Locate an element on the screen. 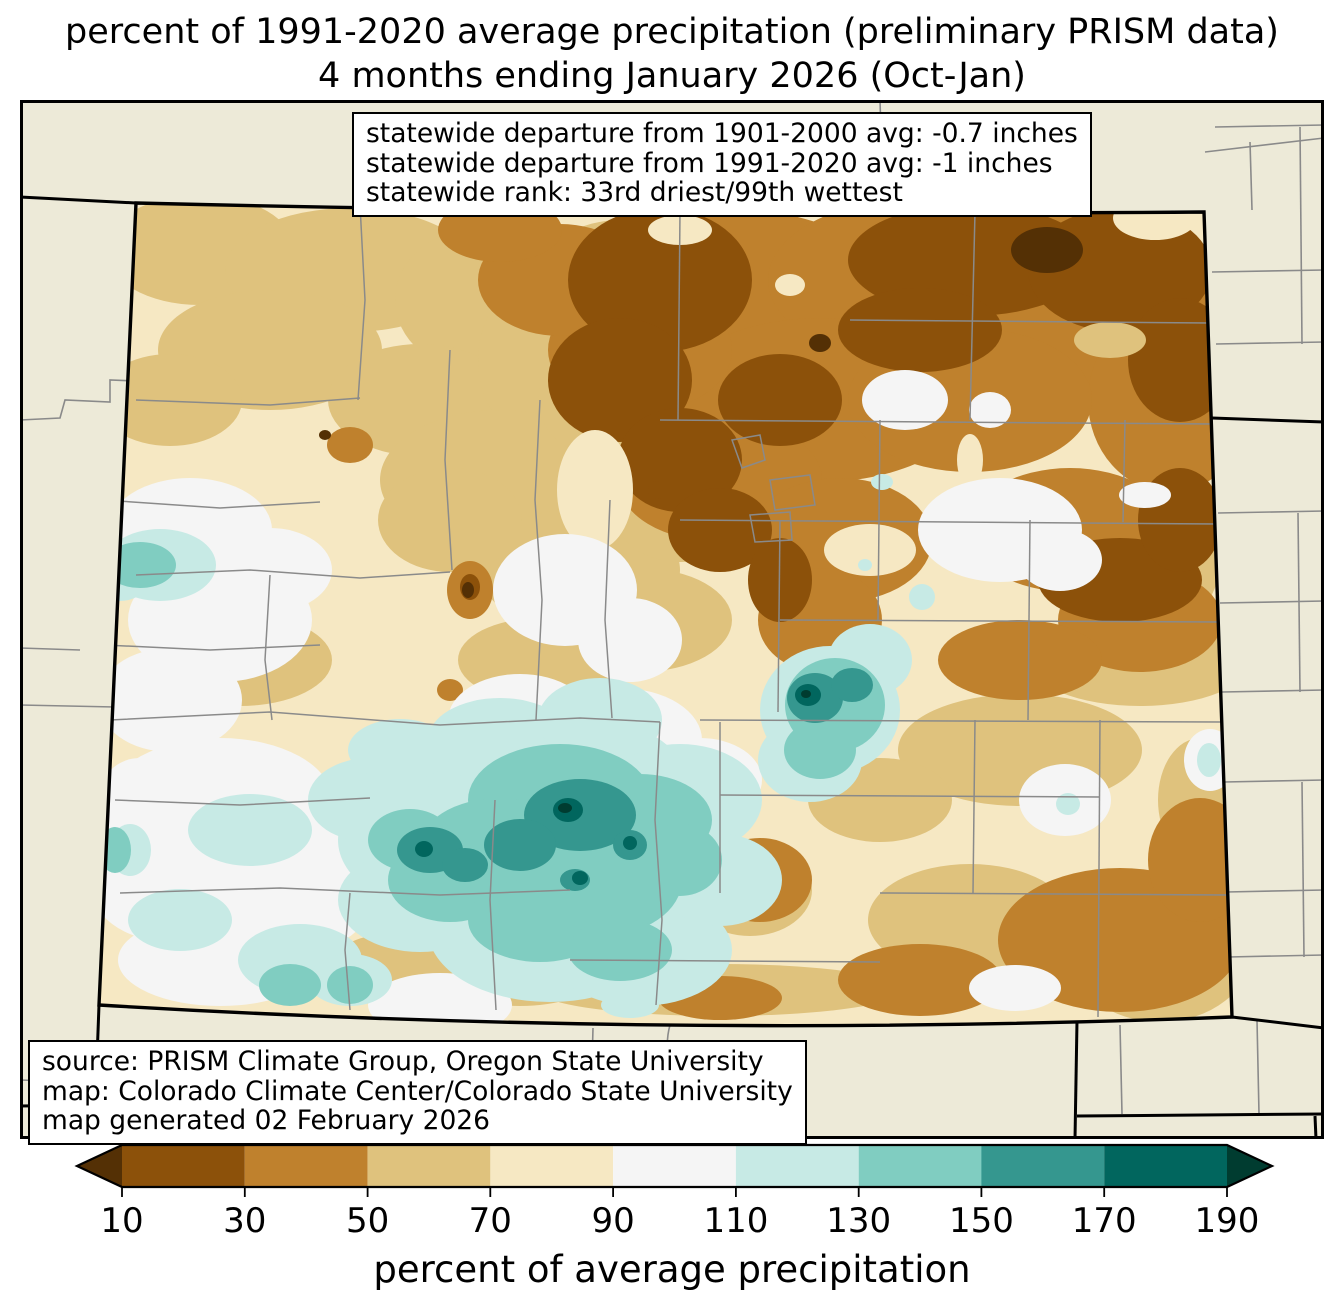 This screenshot has height=1299, width=1344. tick-label-150: 150 is located at coordinates (981, 1221).